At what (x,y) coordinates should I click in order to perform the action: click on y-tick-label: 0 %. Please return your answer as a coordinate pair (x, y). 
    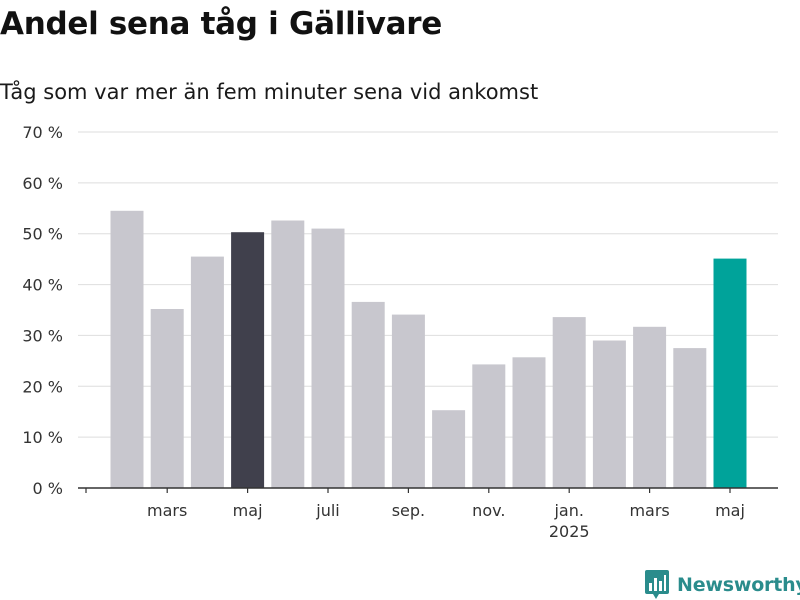
    Looking at the image, I should click on (48, 488).